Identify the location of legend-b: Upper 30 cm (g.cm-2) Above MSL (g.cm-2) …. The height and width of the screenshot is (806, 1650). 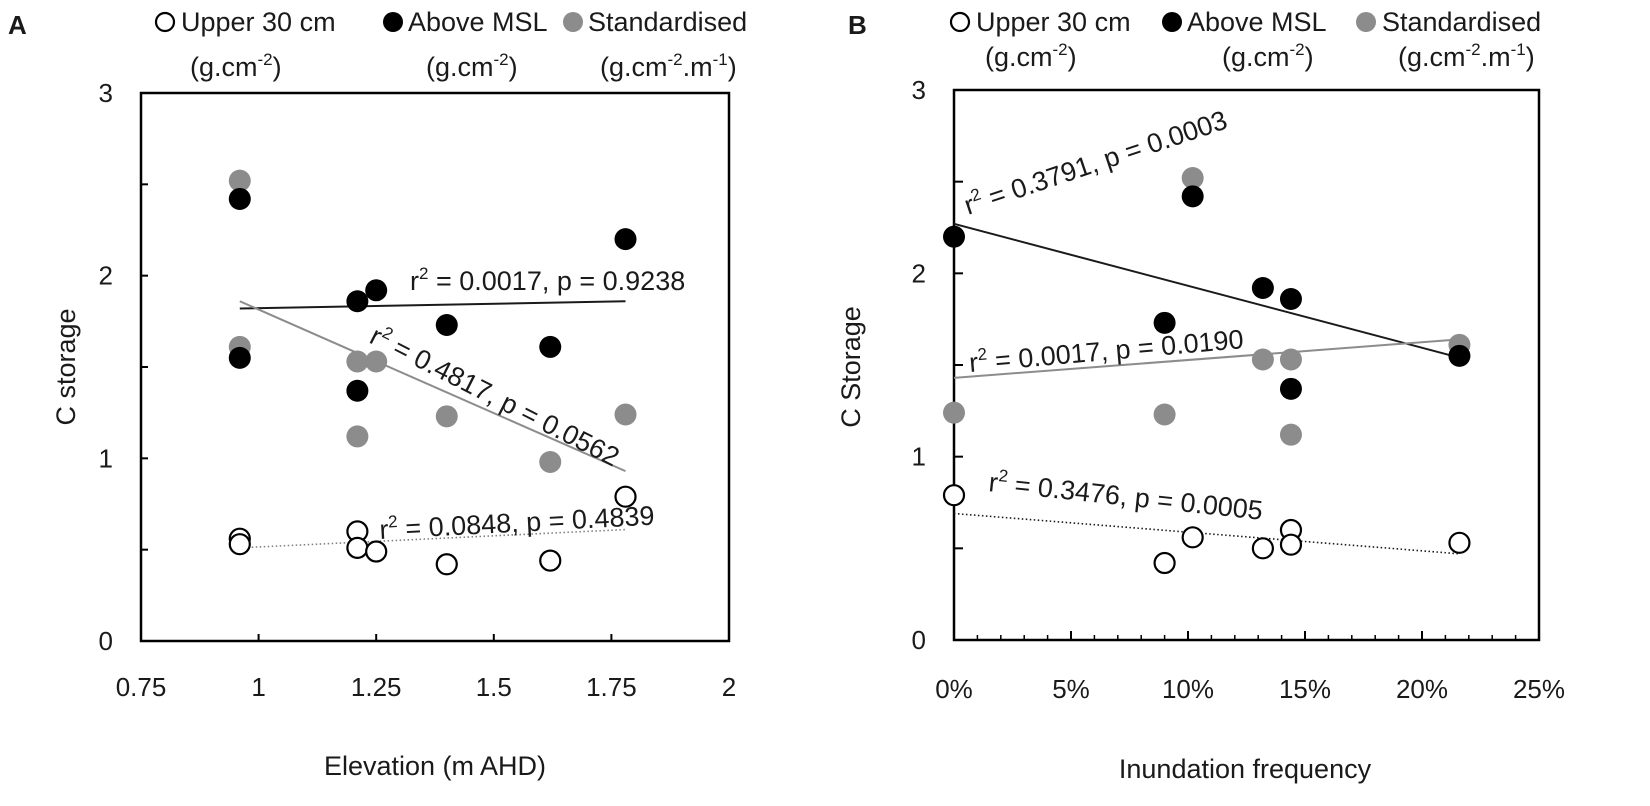
(1245, 39).